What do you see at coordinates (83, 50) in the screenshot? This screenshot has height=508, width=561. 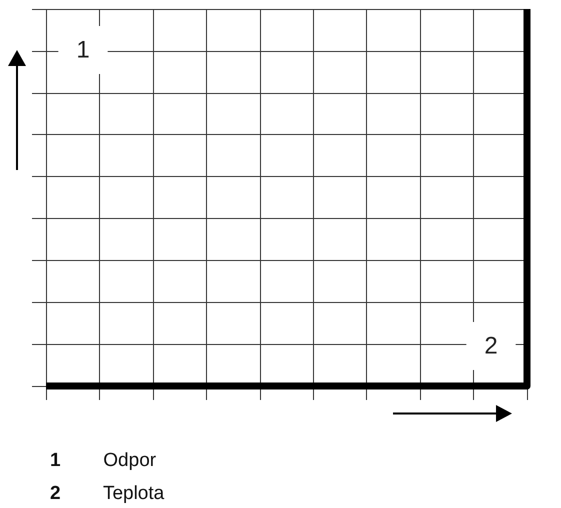 I see `y-axis-title: 1` at bounding box center [83, 50].